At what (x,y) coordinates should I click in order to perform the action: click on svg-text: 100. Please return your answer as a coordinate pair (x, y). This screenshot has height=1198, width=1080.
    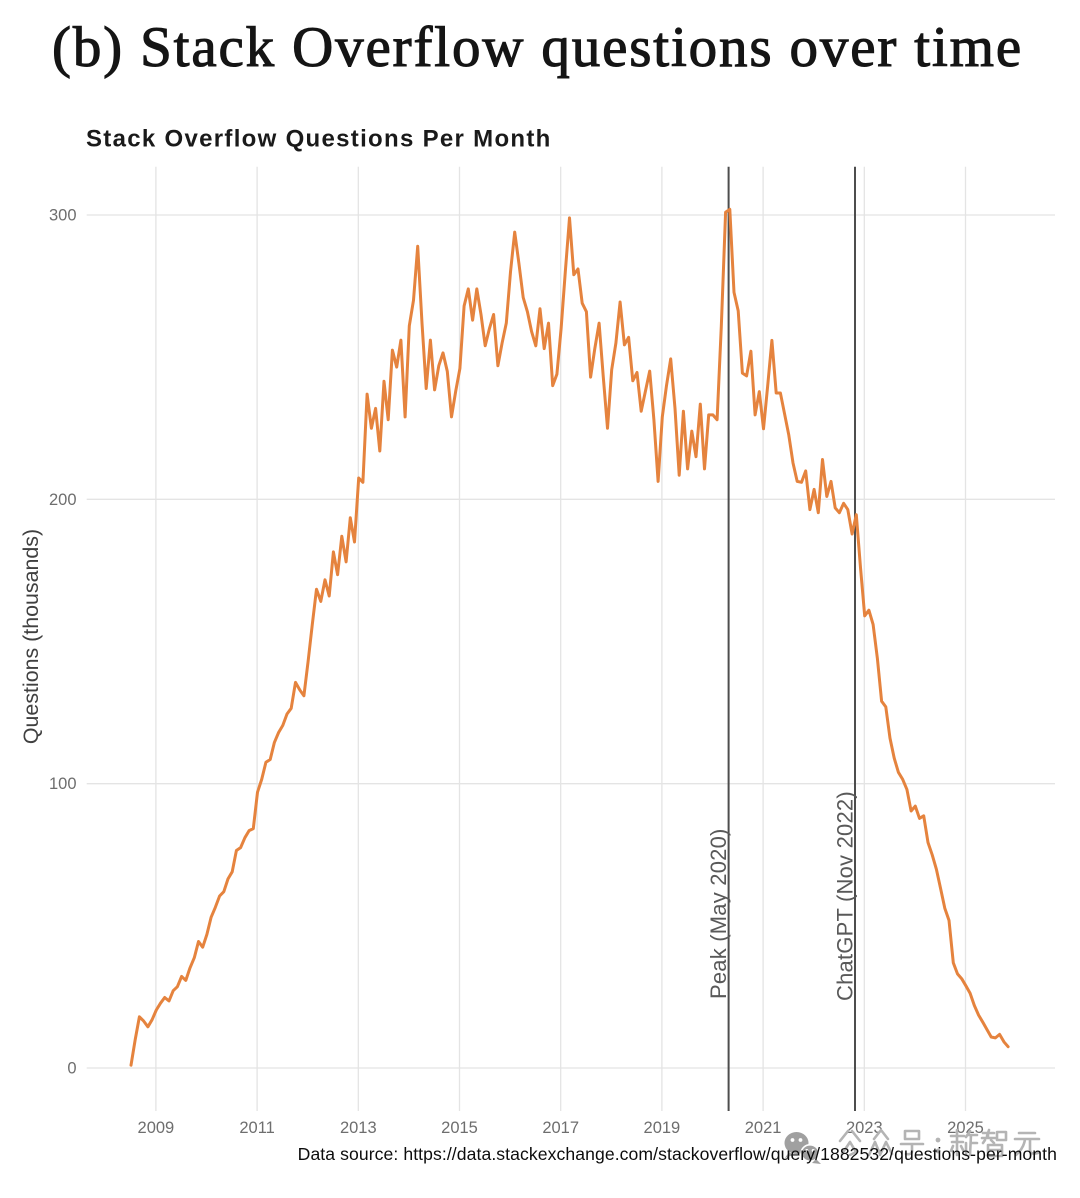
    Looking at the image, I should click on (63, 784).